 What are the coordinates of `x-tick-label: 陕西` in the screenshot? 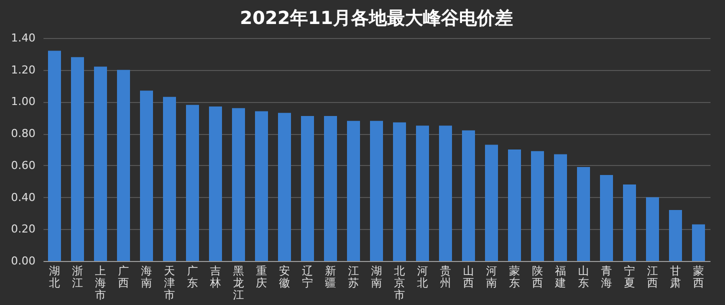 It's located at (537, 277).